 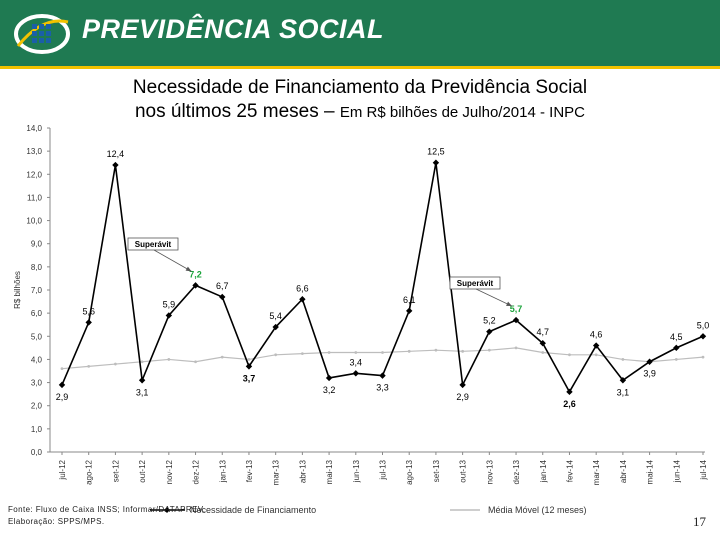 I want to click on y-axis-label: R$ bilhões, so click(x=17, y=290).